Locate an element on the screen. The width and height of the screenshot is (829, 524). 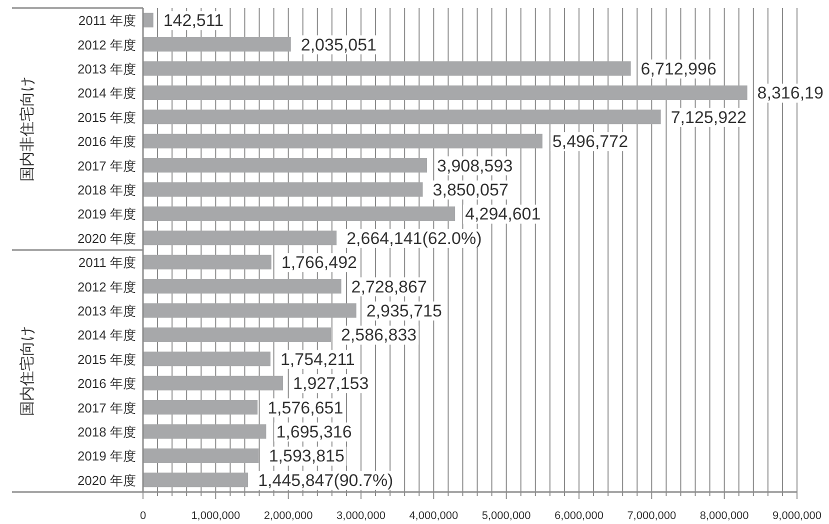
x-tick-label: 5,000,000 is located at coordinates (506, 516).